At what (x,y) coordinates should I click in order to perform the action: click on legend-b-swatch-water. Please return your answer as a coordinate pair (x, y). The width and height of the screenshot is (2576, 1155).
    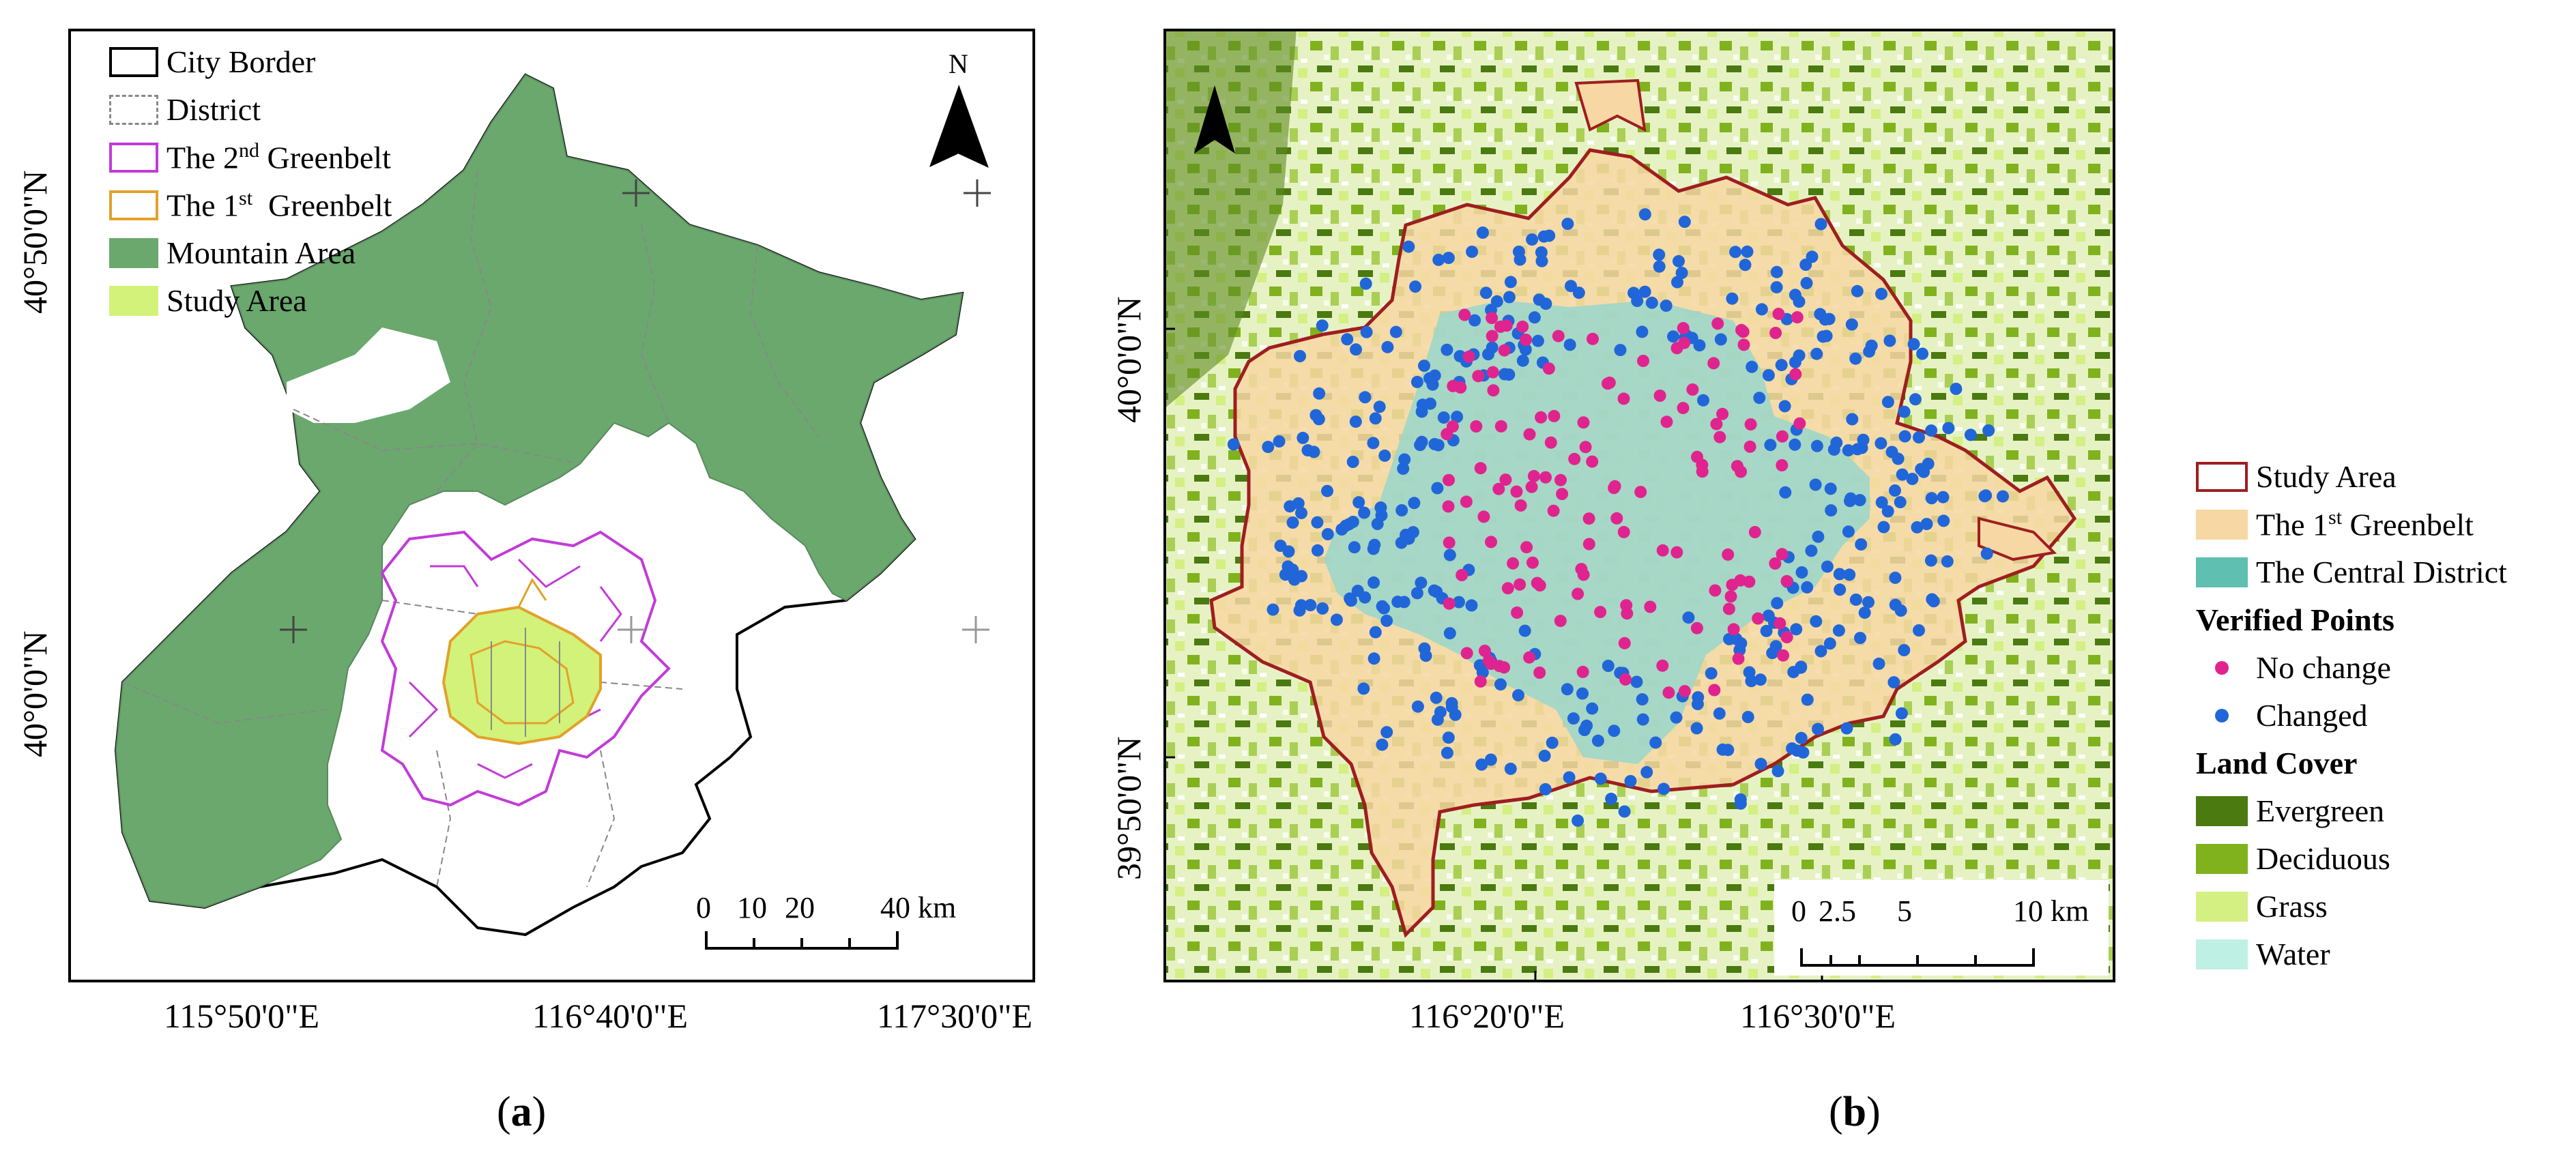
    Looking at the image, I should click on (2222, 954).